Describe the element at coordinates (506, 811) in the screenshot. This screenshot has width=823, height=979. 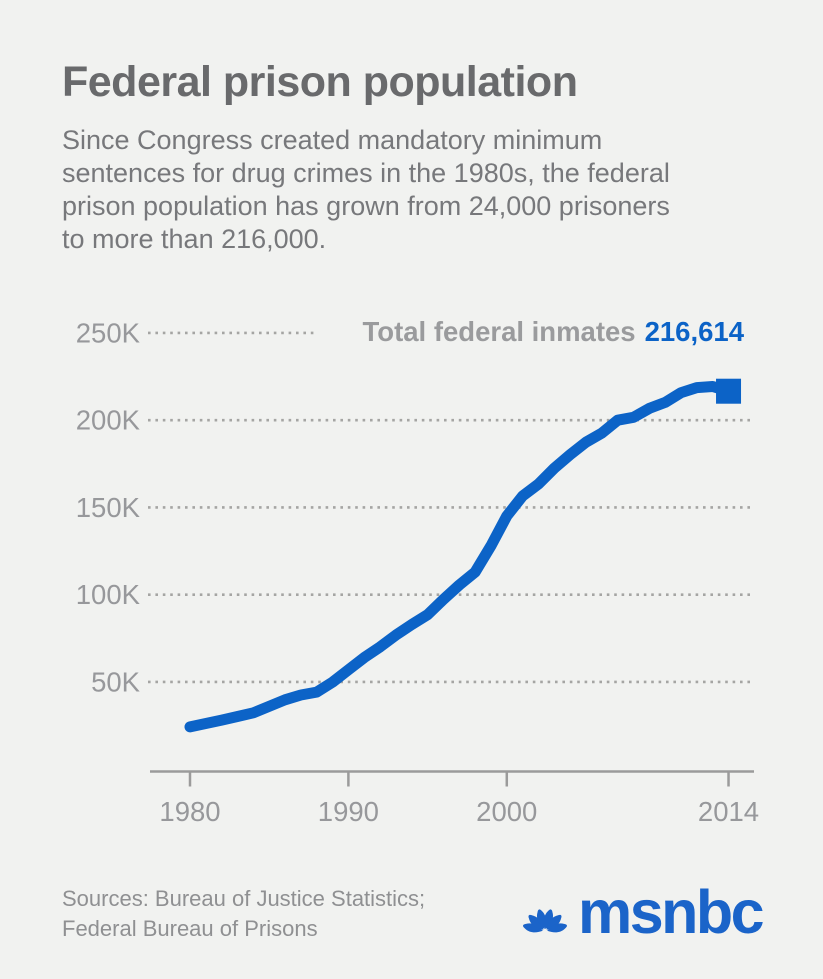
I see `x-axis-label: 2000` at that location.